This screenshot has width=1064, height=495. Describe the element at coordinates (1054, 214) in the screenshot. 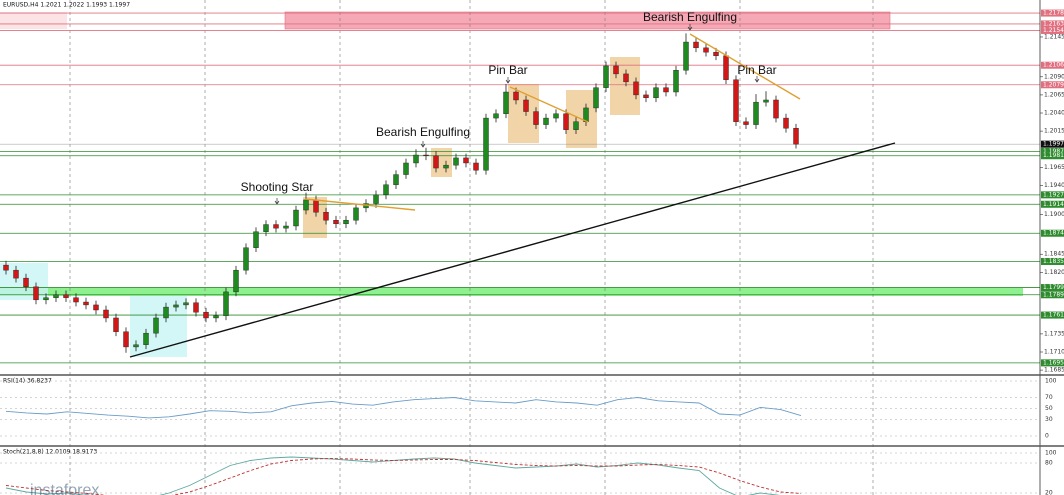

I see `y-tick-label: 1.1900` at that location.